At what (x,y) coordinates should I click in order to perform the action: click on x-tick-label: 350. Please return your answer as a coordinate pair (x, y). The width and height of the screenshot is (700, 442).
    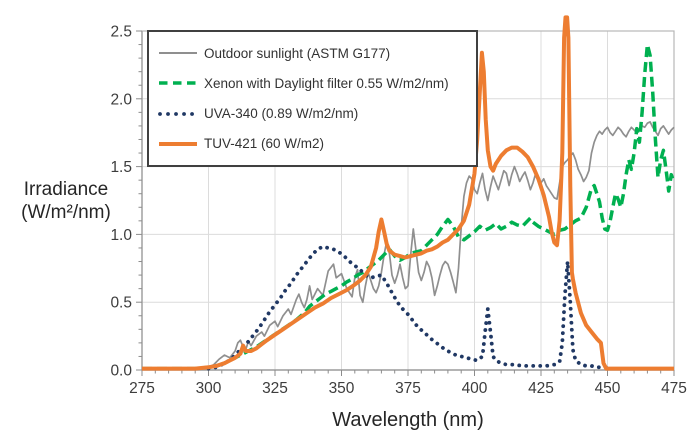
    Looking at the image, I should click on (342, 388).